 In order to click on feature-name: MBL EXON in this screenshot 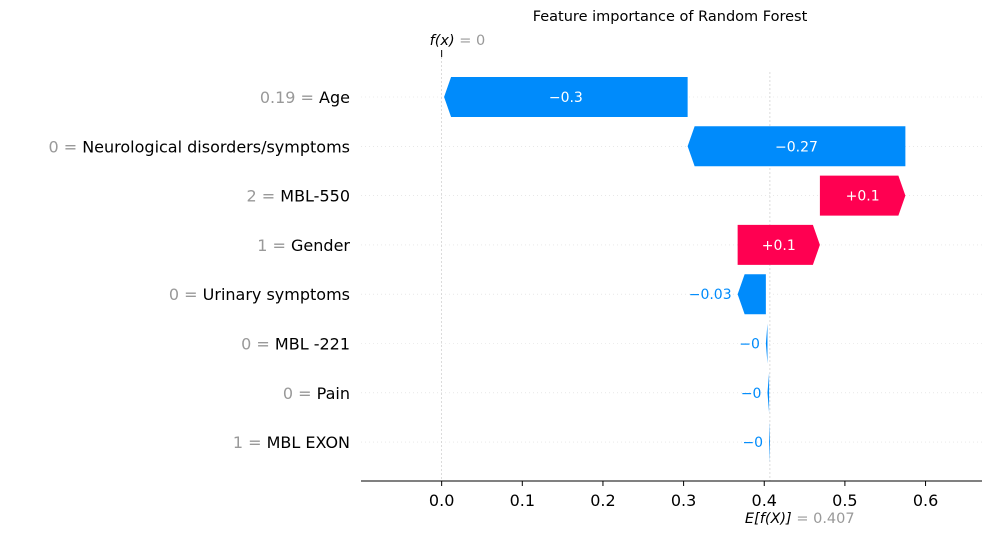, I will do `click(308, 442)`.